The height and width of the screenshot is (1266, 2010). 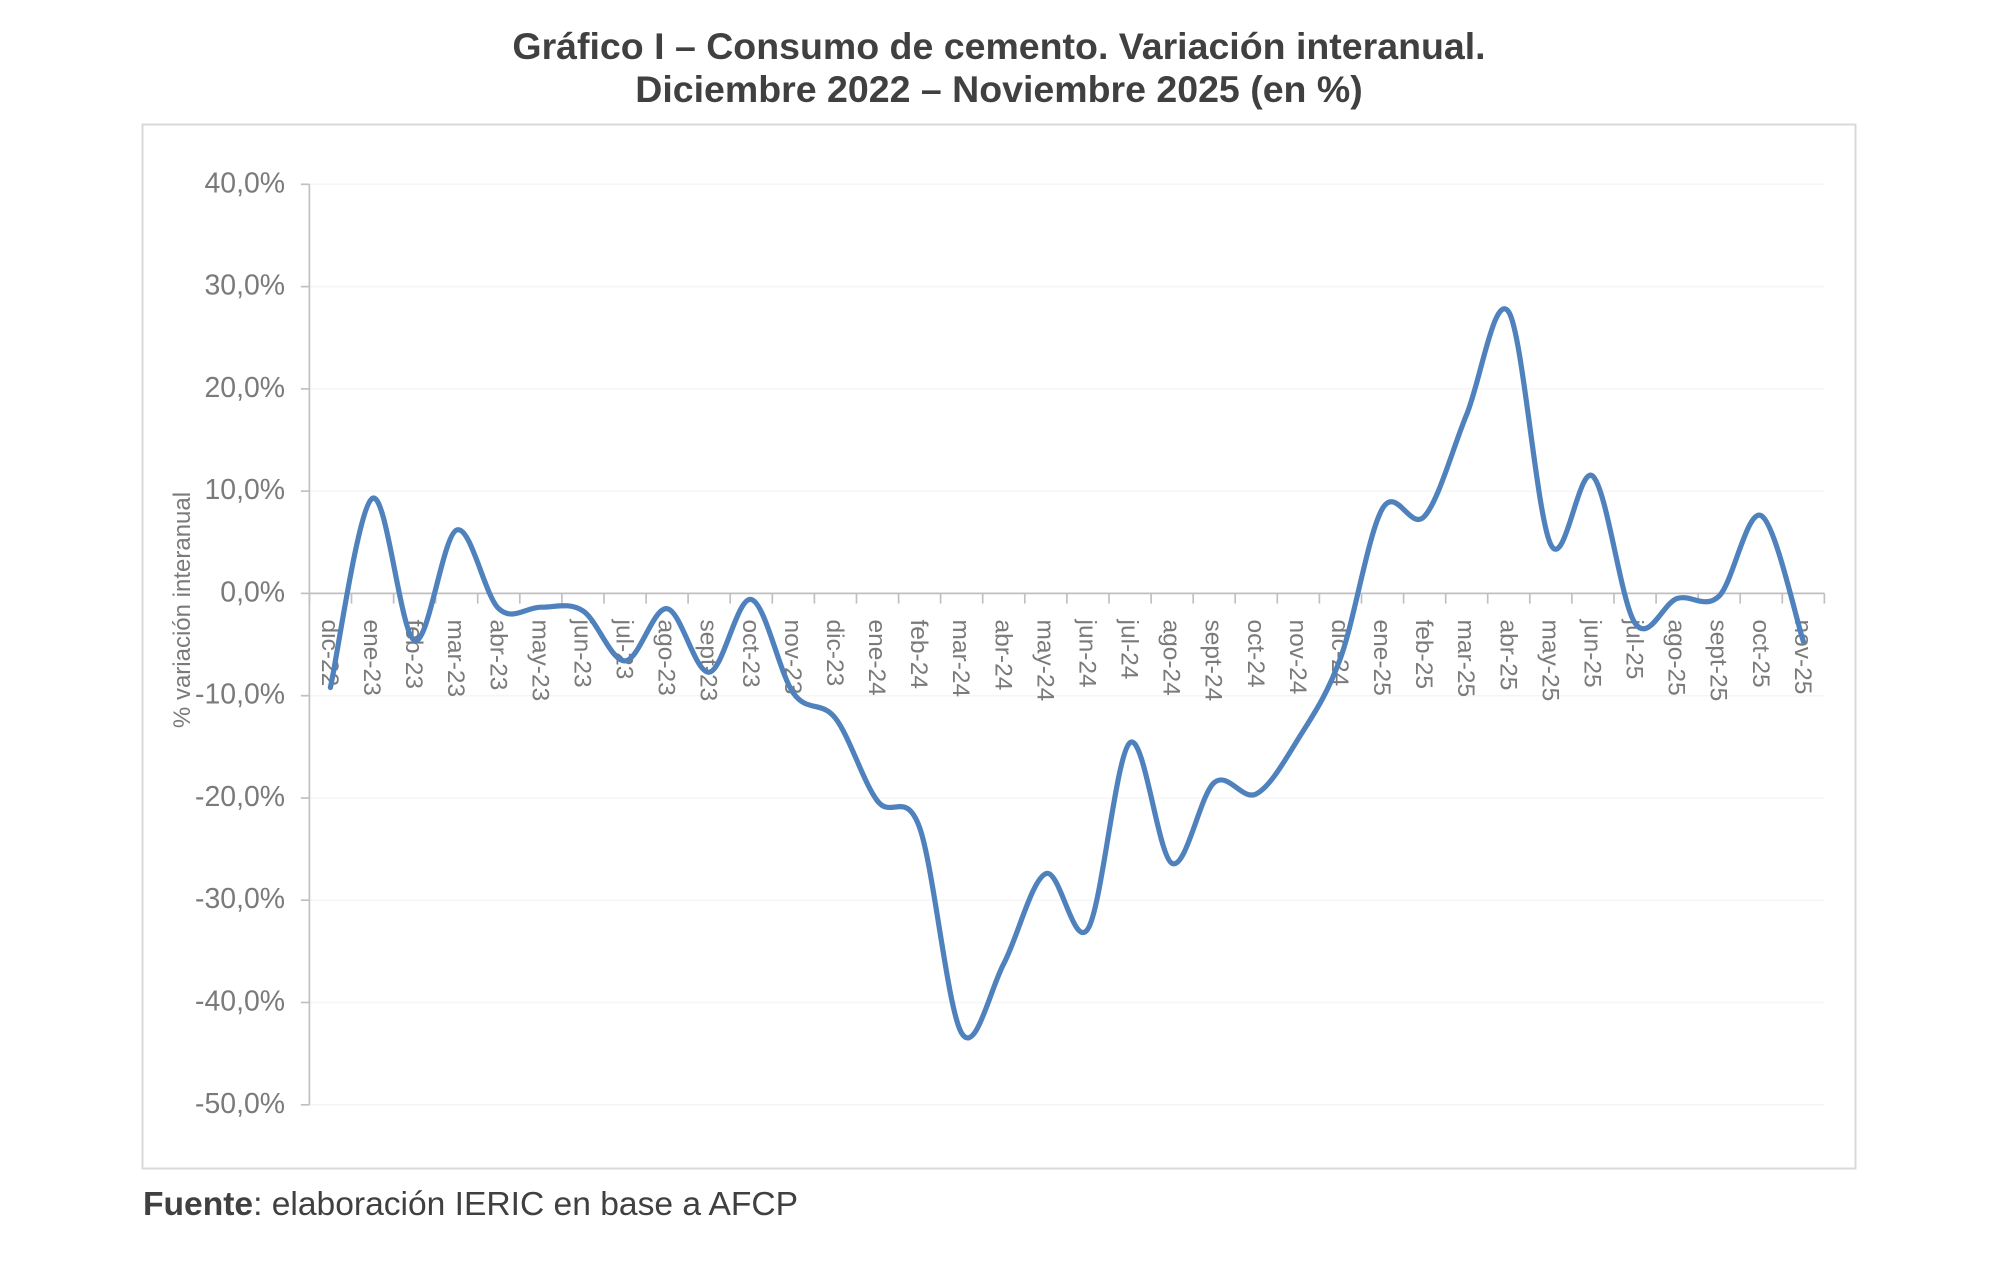 I want to click on svg-text:Fuente: elaboración IERIC en b: Fuente: elaboración IERIC en base a AFCP, so click(x=470, y=1204).